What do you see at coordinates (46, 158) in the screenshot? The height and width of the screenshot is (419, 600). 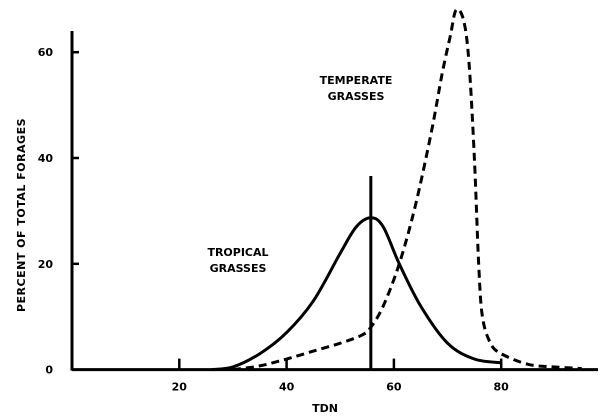 I see `y-tick-label: 40` at bounding box center [46, 158].